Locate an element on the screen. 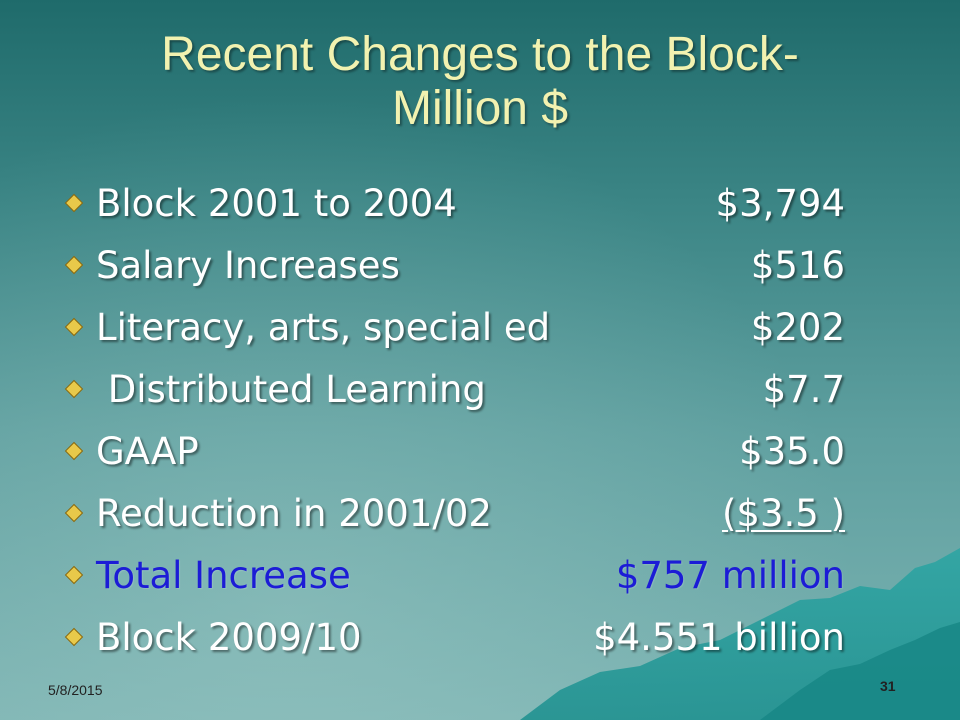 The width and height of the screenshot is (960, 720). item-value: $4.551 billion is located at coordinates (719, 637).